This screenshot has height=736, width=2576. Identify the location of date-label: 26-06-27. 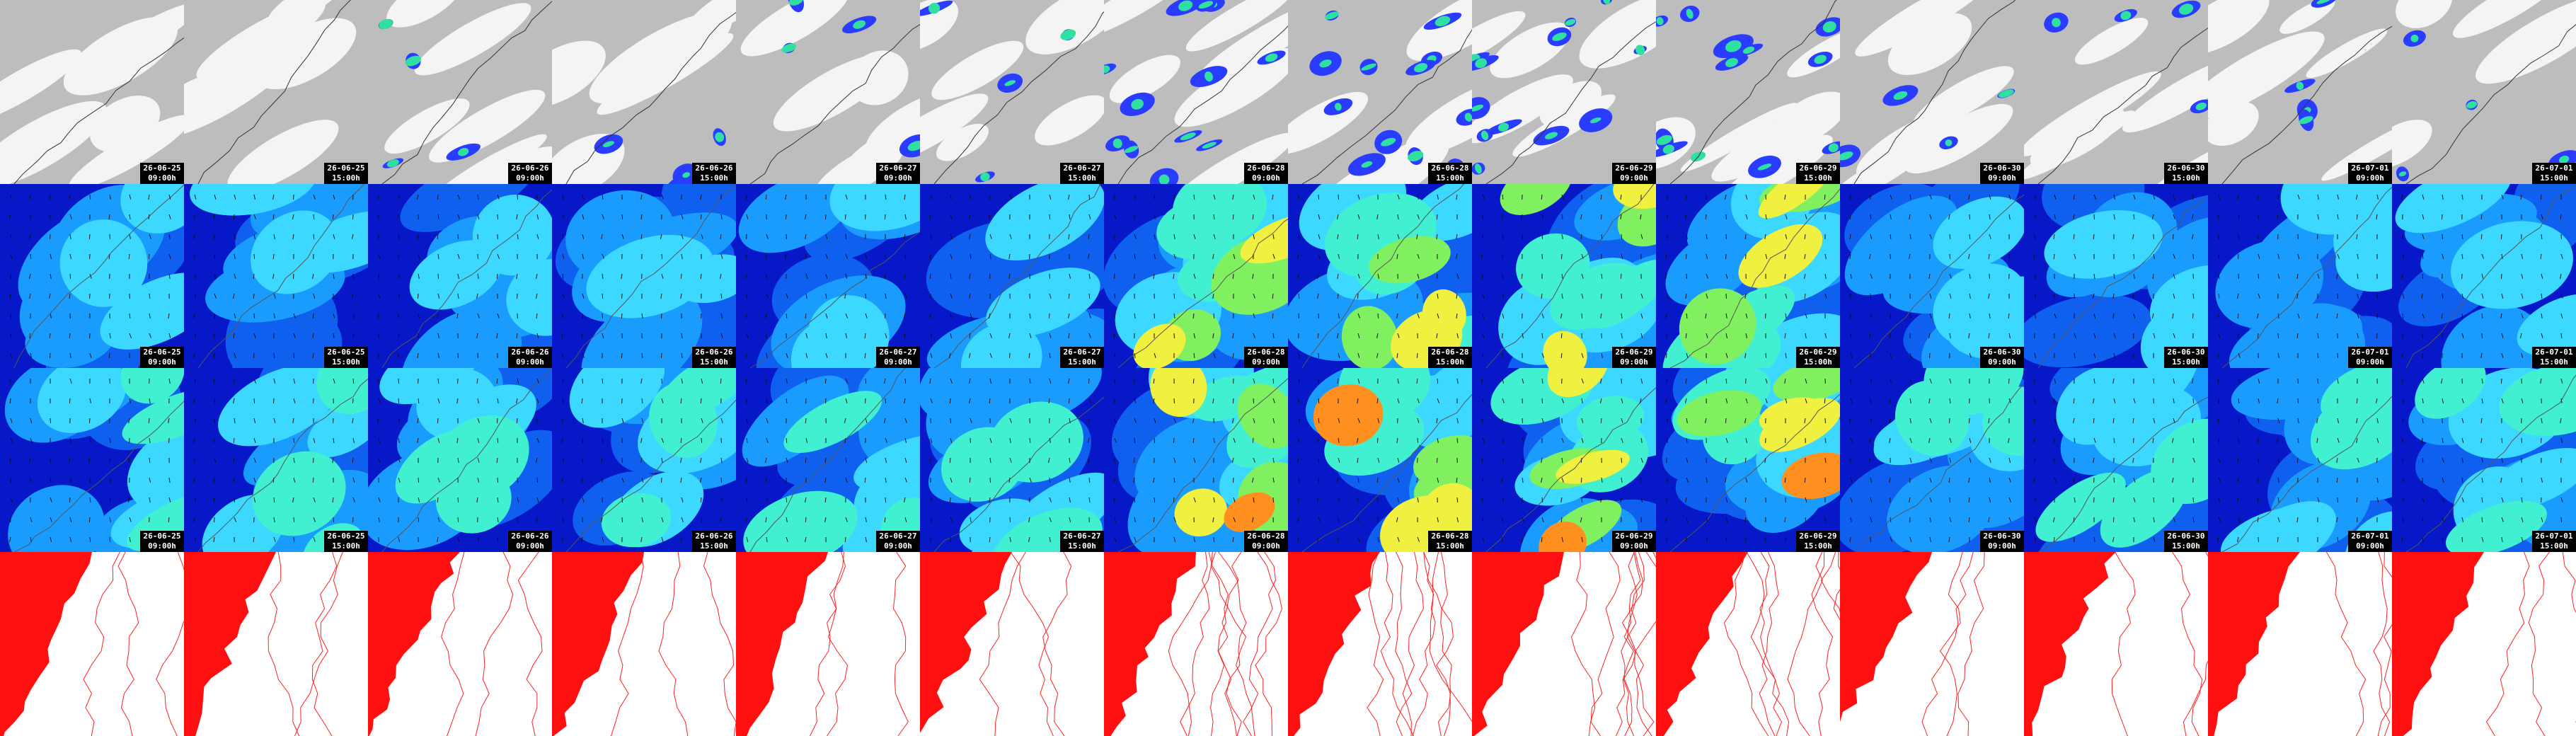
(898, 352).